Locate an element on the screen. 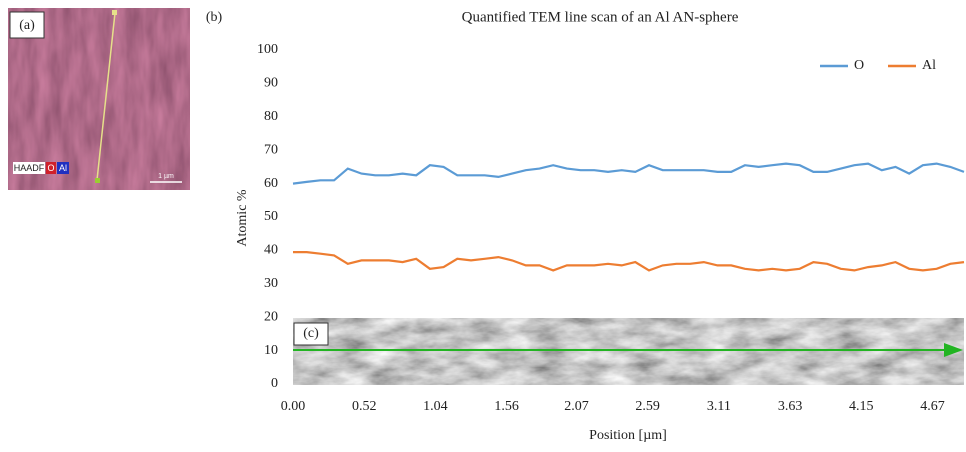 The image size is (966, 452). scan-start is located at coordinates (114, 12).